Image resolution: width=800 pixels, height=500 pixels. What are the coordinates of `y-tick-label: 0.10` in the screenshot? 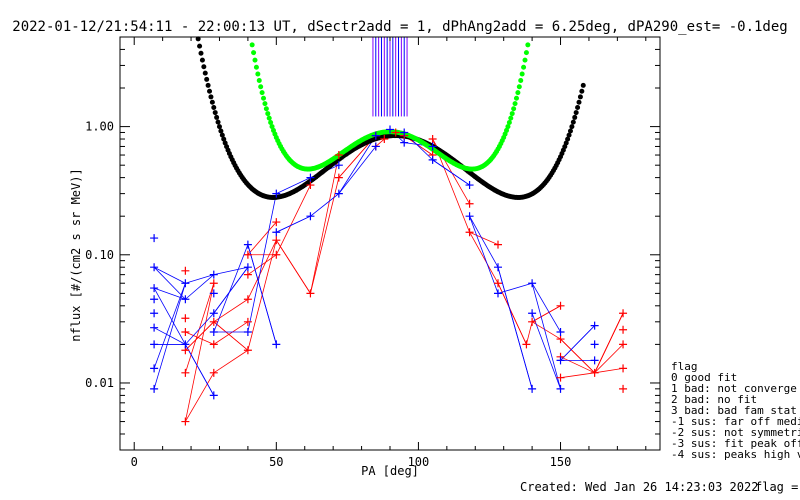 It's located at (99, 255).